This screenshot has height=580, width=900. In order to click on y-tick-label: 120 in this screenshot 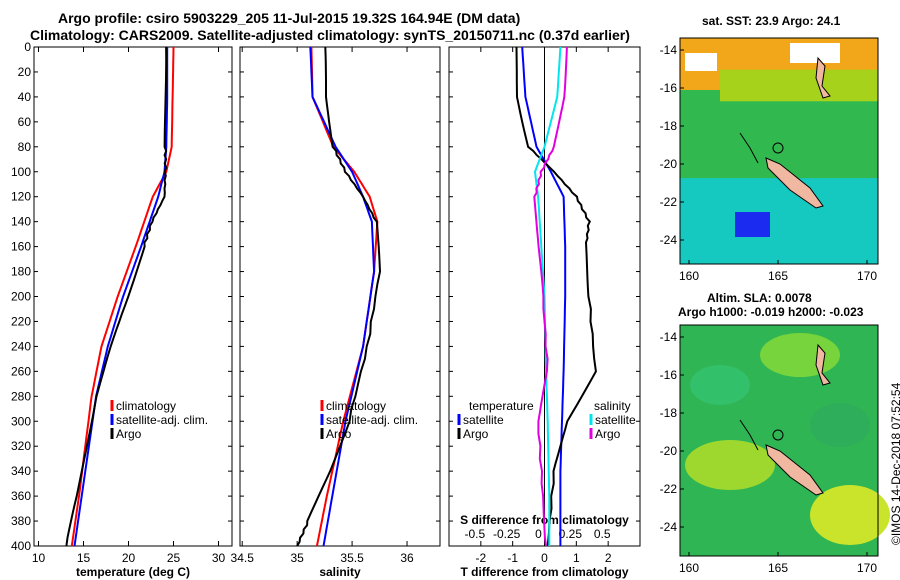, I will do `click(21, 197)`.